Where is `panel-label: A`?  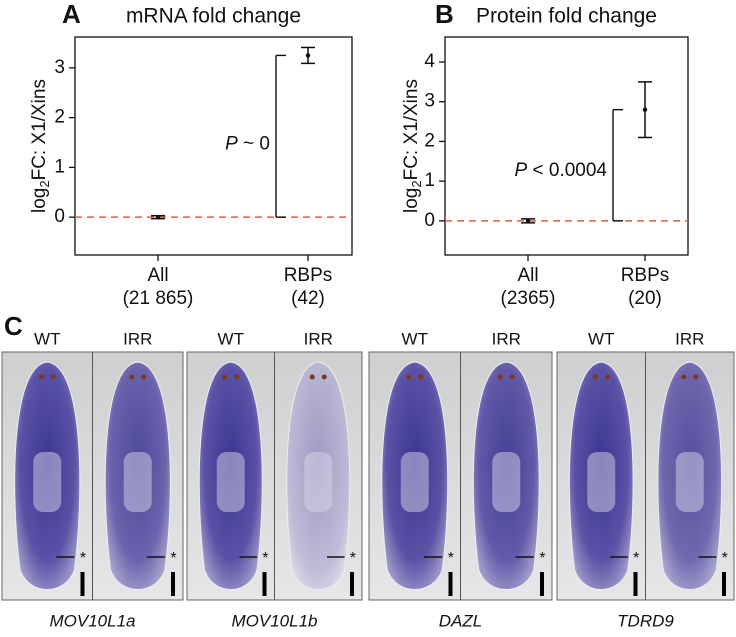 panel-label: A is located at coordinates (71, 14).